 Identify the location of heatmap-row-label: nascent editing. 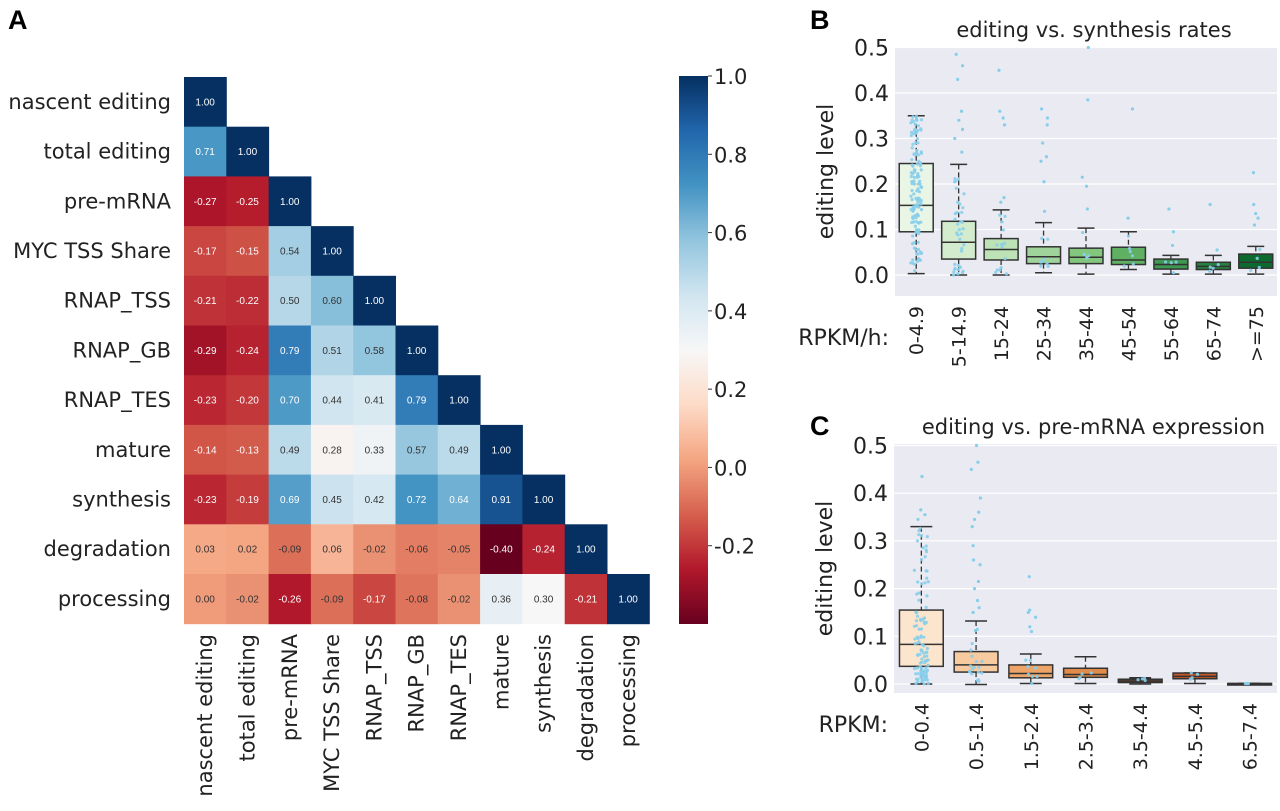
(89, 102).